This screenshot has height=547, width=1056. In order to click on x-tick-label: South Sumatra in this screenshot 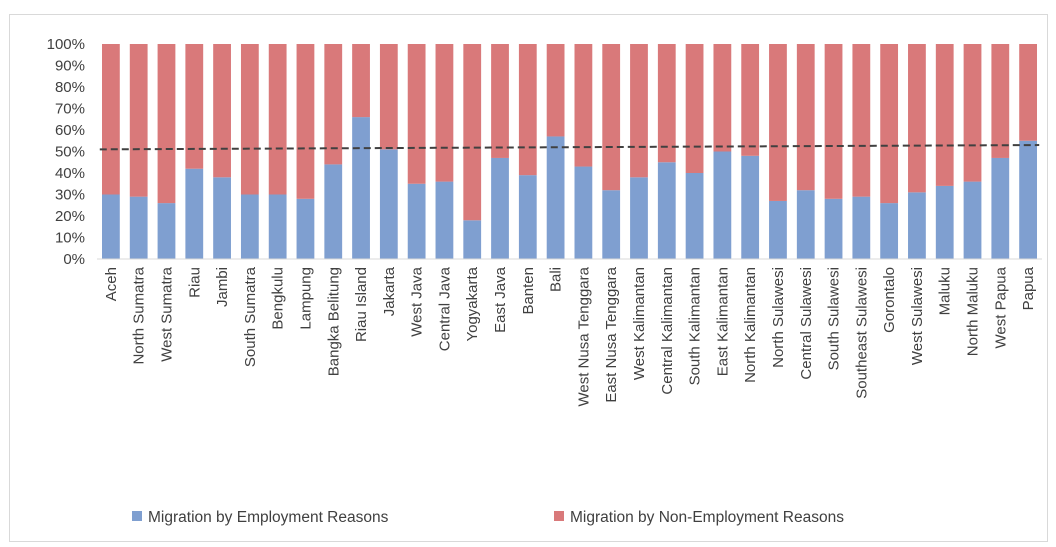, I will do `click(250, 316)`.